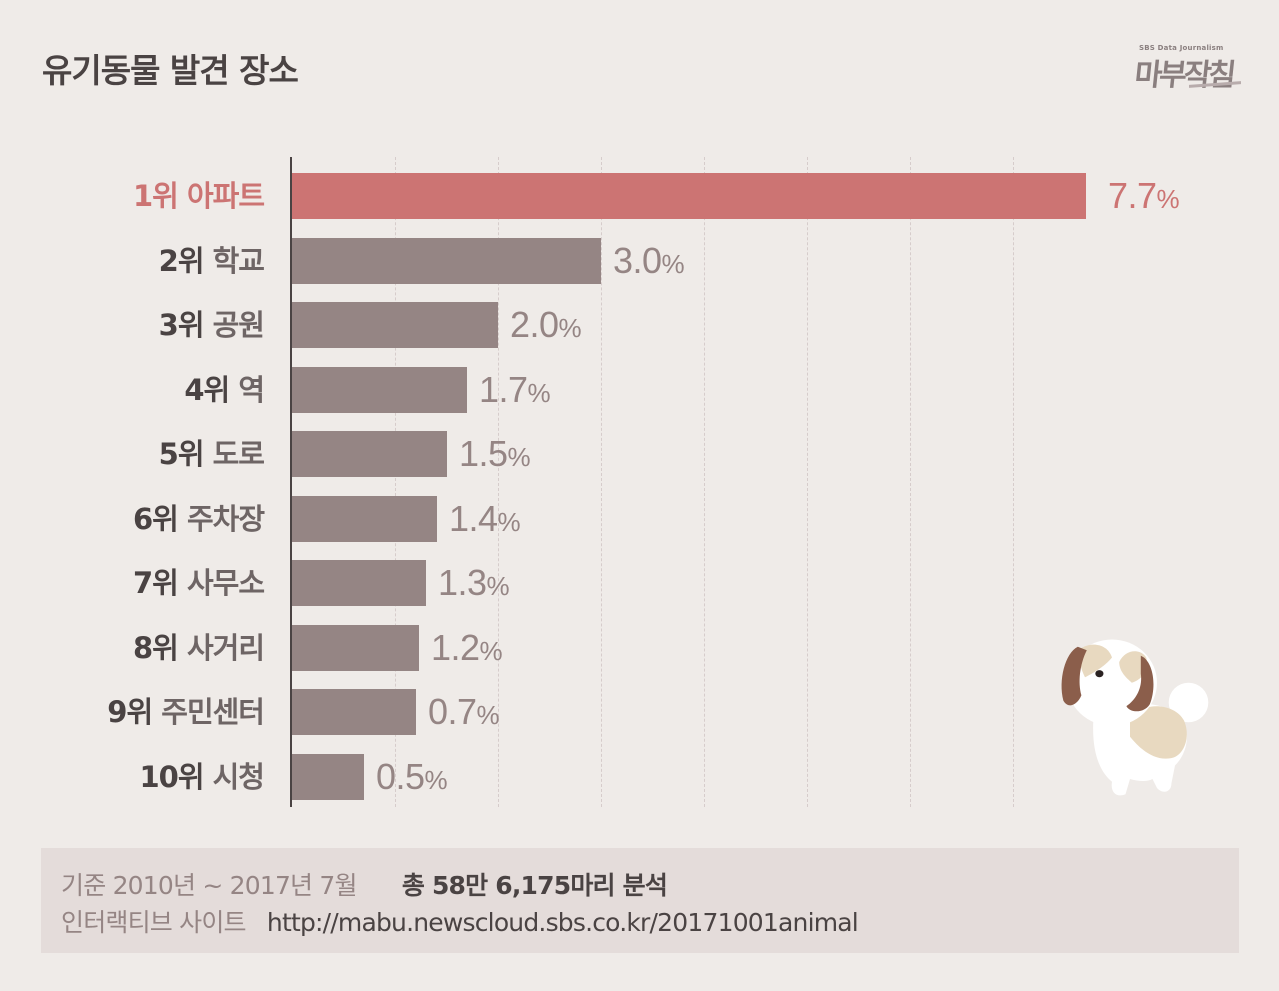 Image resolution: width=1279 pixels, height=991 pixels. What do you see at coordinates (155, 583) in the screenshot?
I see `rank-text: 7위` at bounding box center [155, 583].